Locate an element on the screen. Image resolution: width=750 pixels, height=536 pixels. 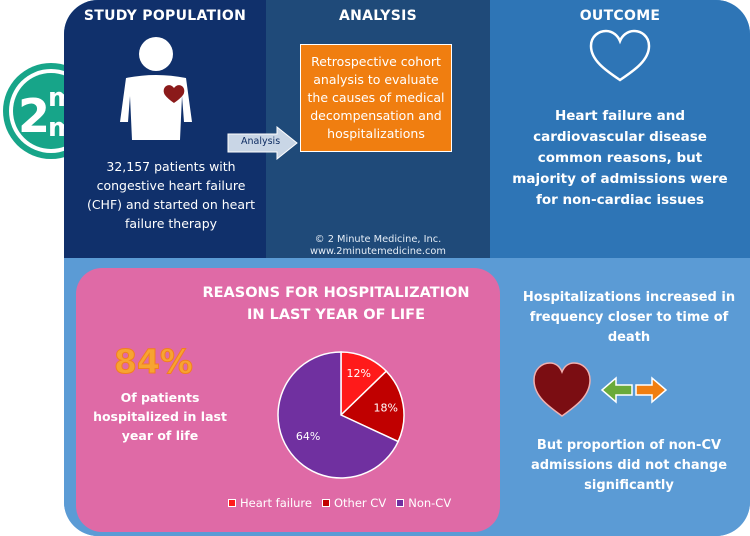
slice-non-cv is located at coordinates (338, 415).